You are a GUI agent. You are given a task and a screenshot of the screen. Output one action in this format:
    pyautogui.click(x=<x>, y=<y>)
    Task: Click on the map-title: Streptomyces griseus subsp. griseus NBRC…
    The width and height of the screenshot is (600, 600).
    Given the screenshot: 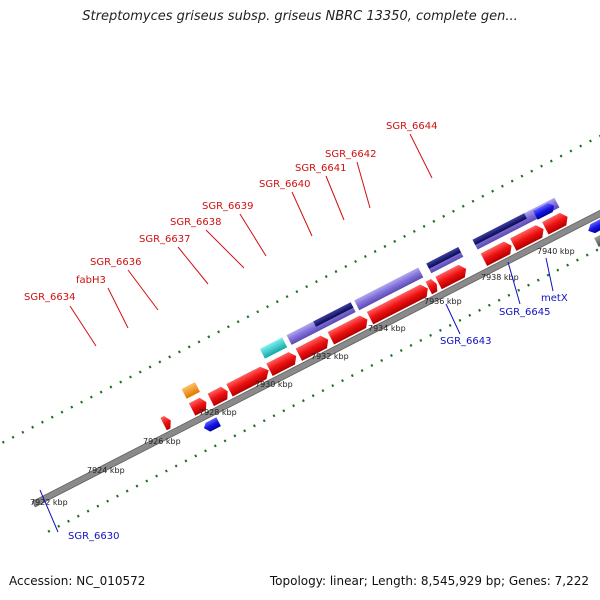 What is the action you would take?
    pyautogui.click(x=300, y=16)
    